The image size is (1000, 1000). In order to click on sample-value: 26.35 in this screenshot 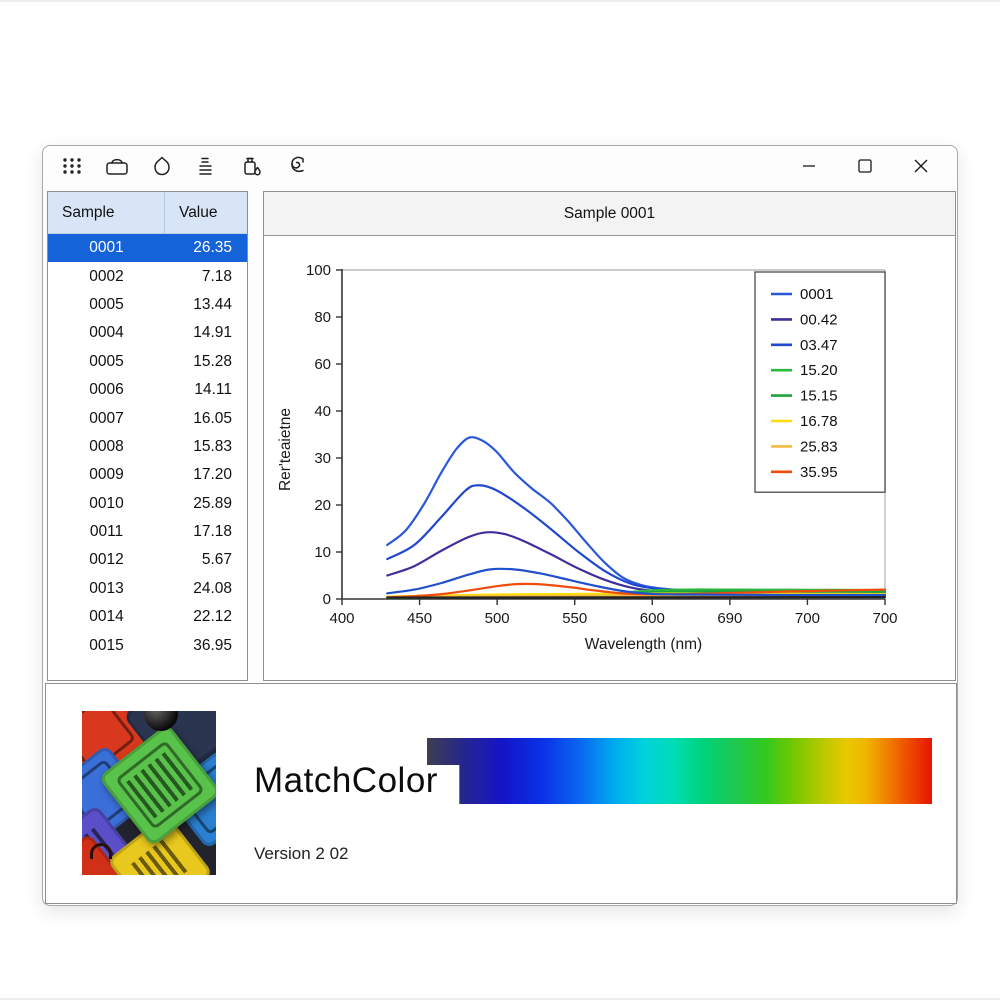, I will do `click(212, 248)`.